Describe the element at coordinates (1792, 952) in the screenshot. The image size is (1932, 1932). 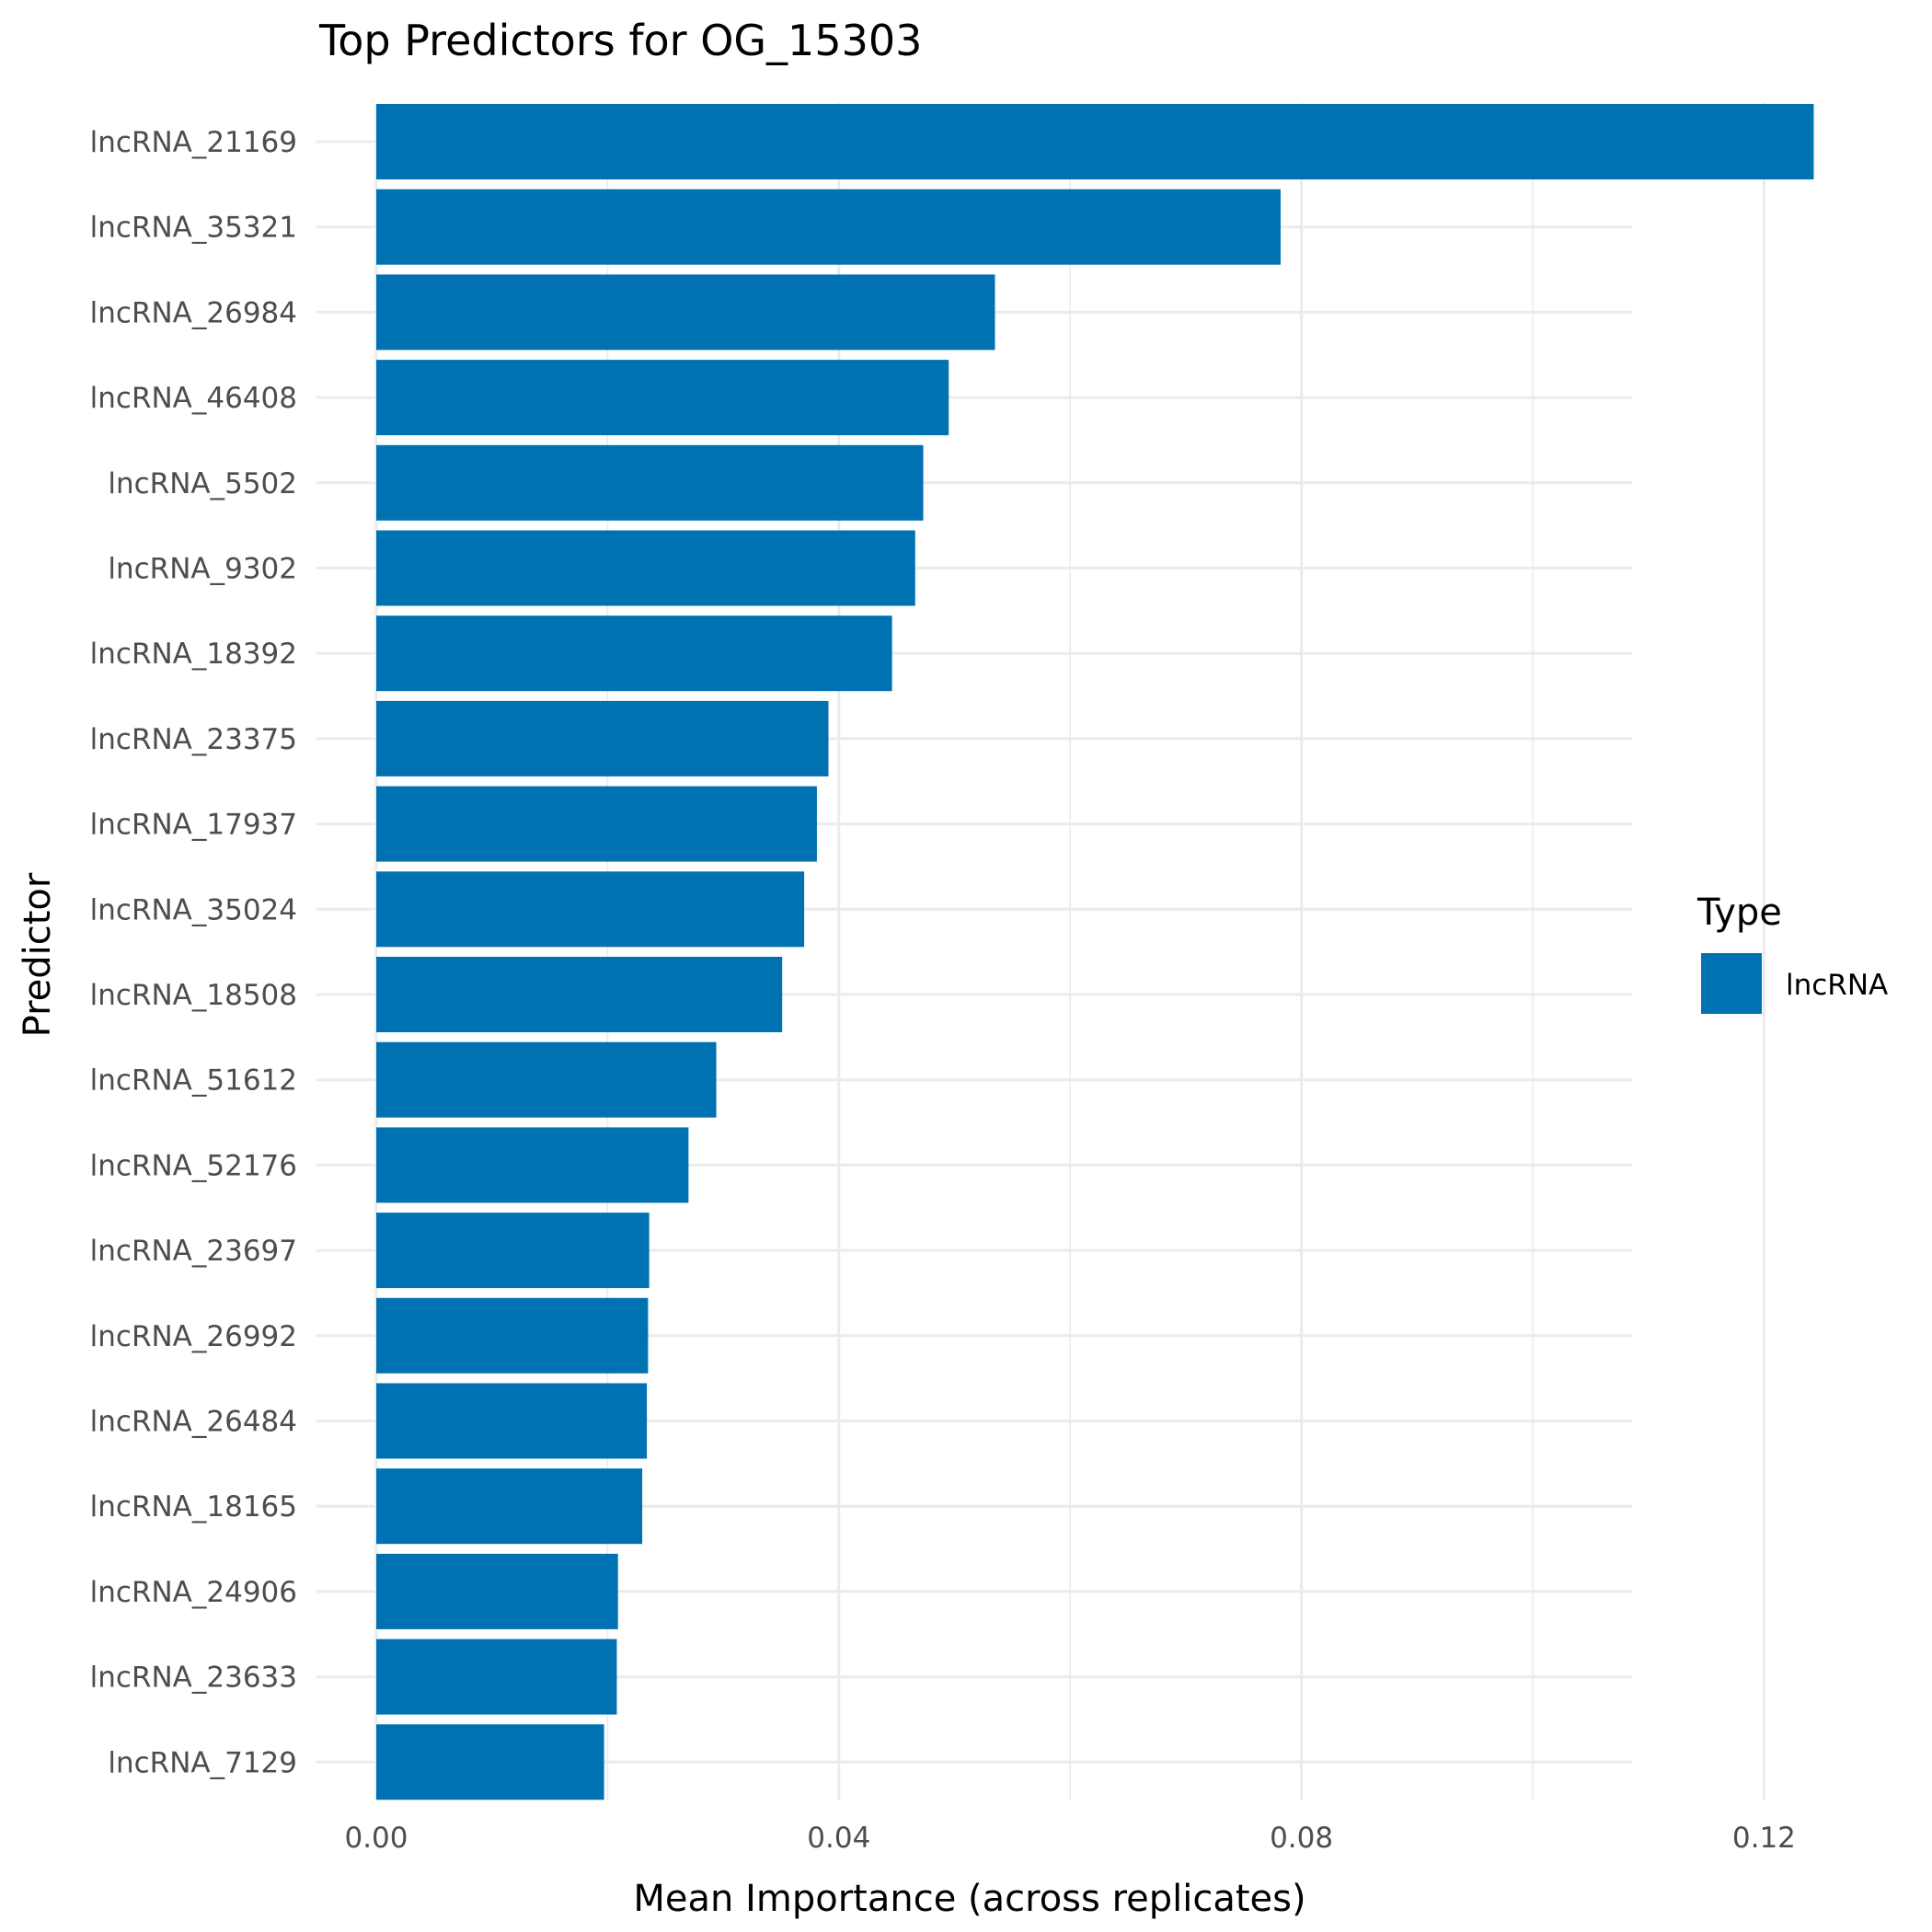
I see `legend: Type lncRNA` at that location.